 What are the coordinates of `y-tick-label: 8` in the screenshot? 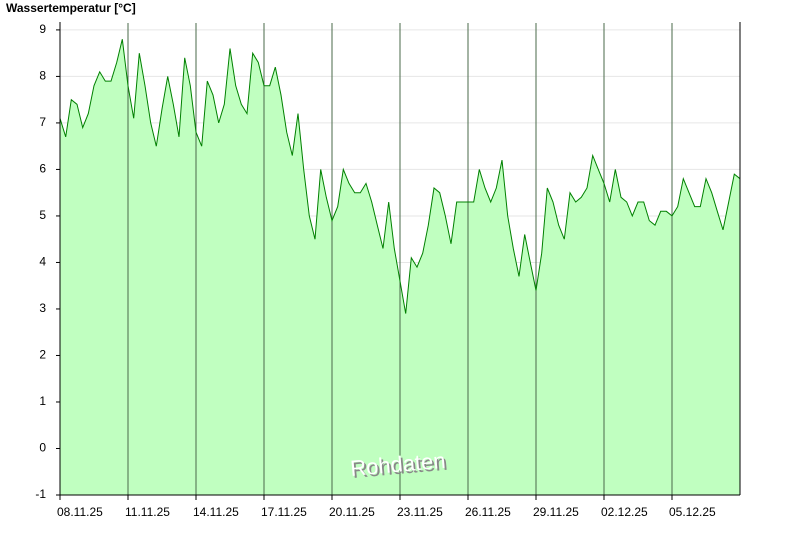 It's located at (42, 76).